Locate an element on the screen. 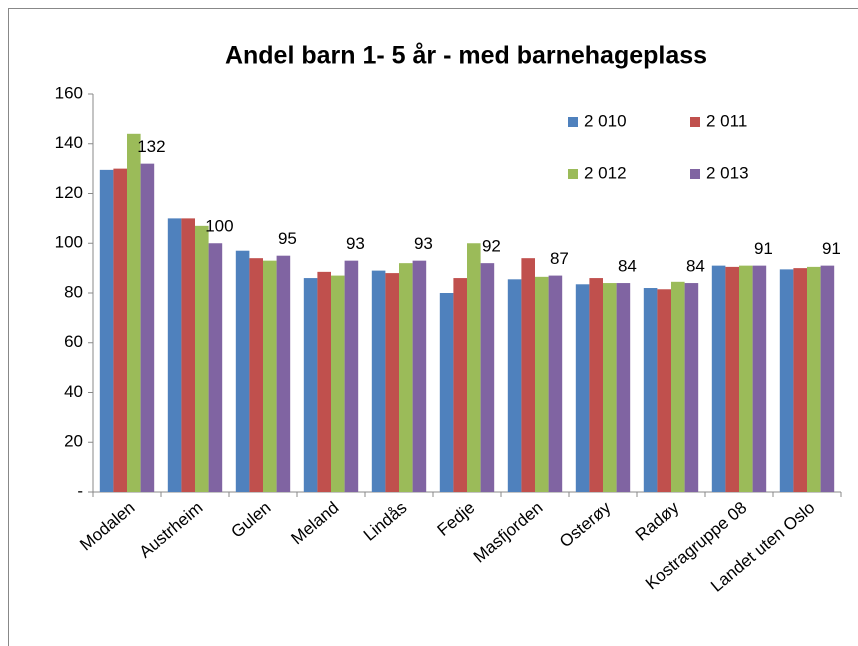 The image size is (858, 646). y-tick-label: 60 is located at coordinates (73, 341).